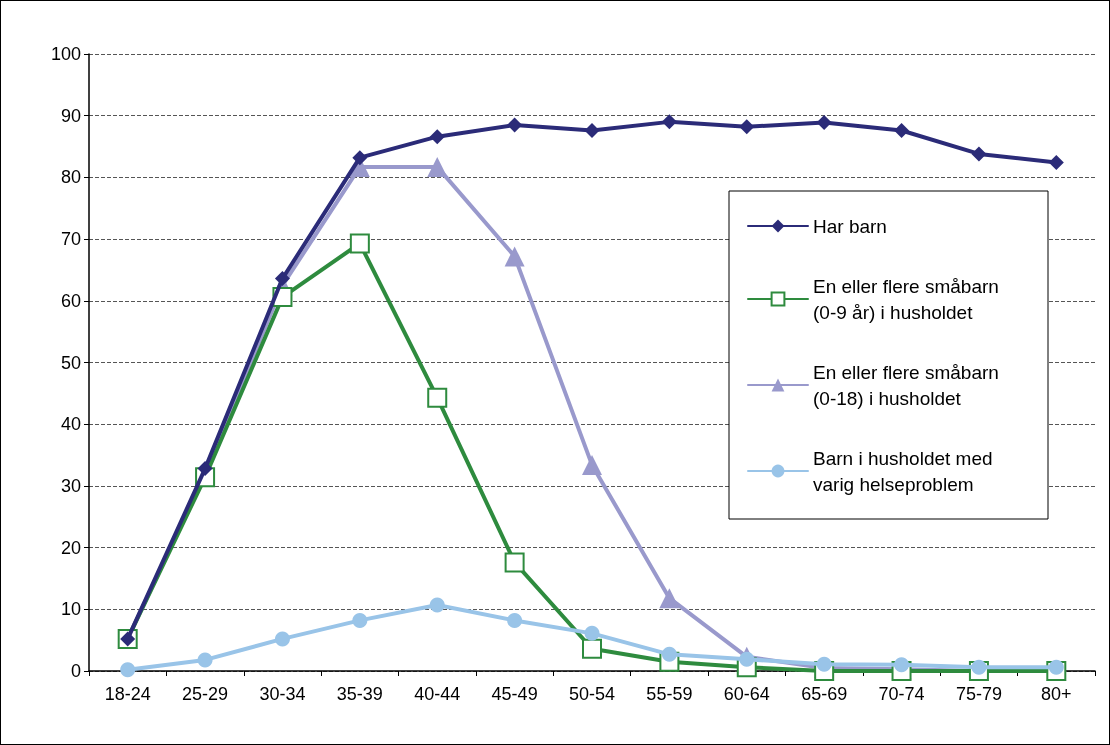 This screenshot has height=745, width=1110. I want to click on x-tick-label: 40-44, so click(437, 694).